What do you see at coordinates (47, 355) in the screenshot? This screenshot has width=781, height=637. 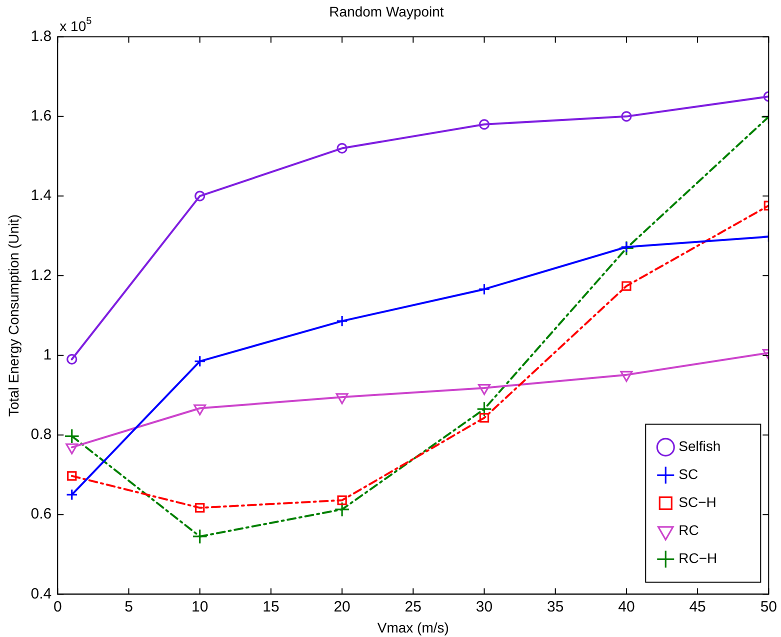 I see `y-tick-label: 1` at bounding box center [47, 355].